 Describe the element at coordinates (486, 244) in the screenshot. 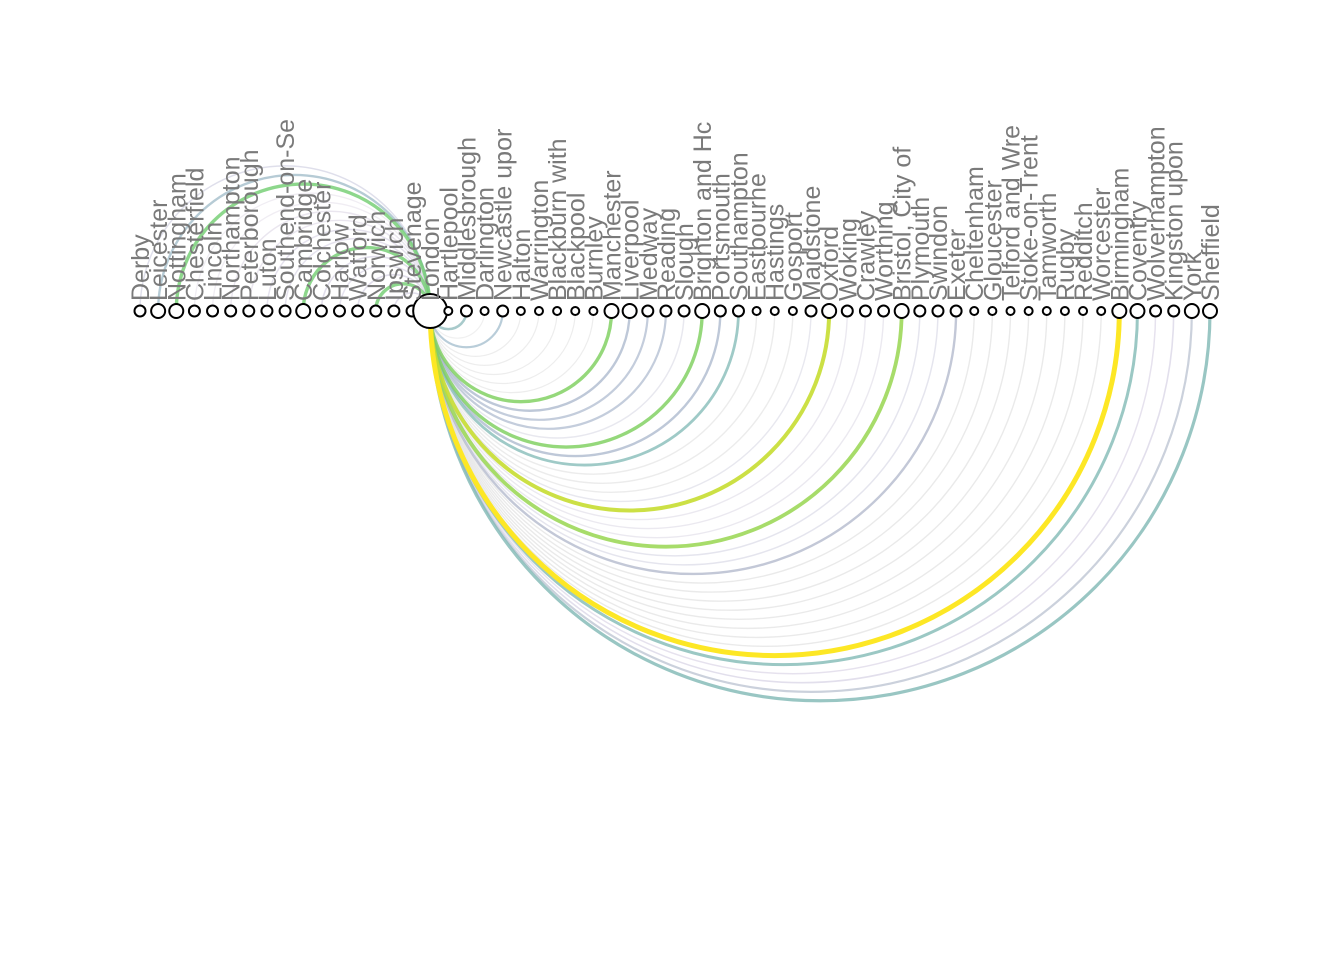

I see `node-label-darlington: Darlington` at that location.